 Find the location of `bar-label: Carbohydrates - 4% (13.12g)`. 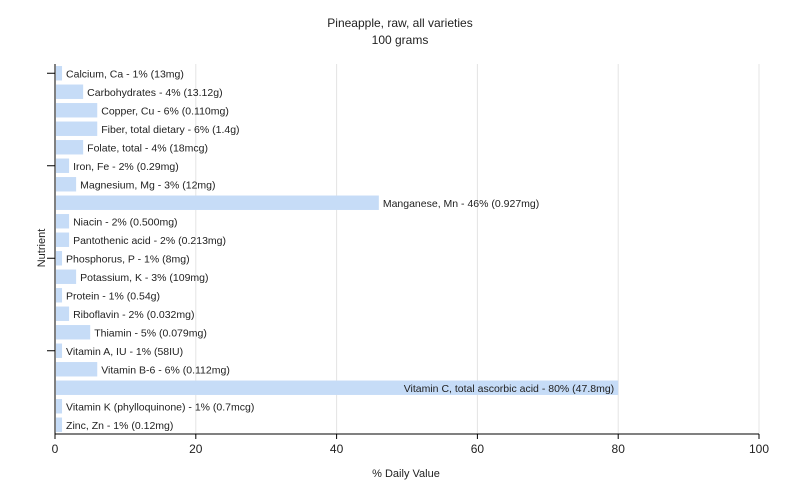

bar-label: Carbohydrates - 4% (13.12g) is located at coordinates (154, 93).